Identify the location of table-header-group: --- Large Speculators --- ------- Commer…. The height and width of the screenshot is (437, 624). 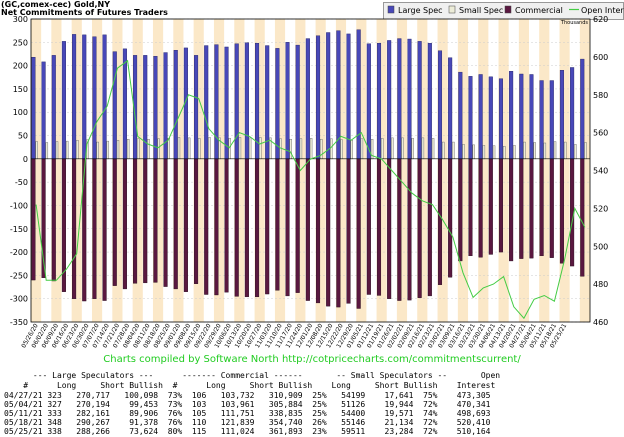
(252, 375).